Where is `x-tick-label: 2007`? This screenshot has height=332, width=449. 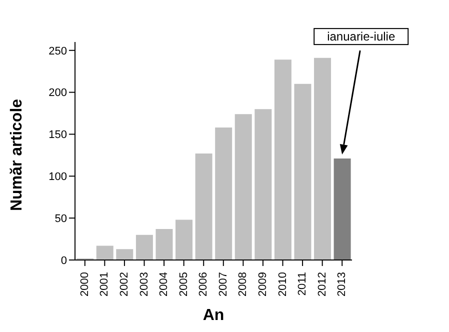 x-tick-label: 2007 is located at coordinates (223, 284).